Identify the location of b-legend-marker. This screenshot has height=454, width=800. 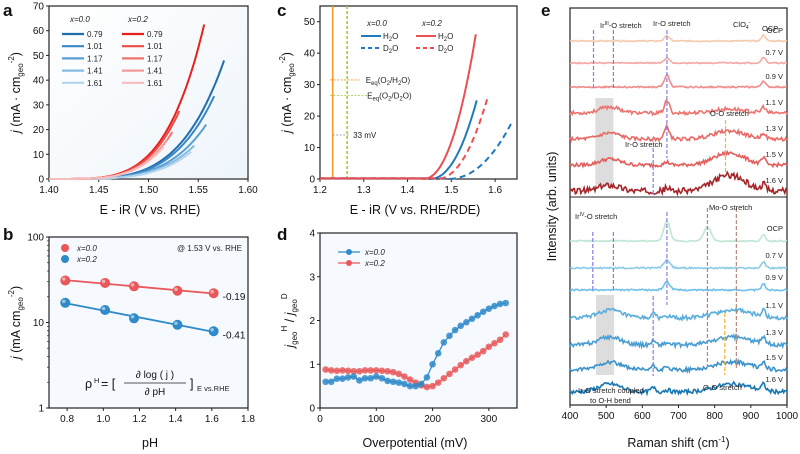
(65, 259).